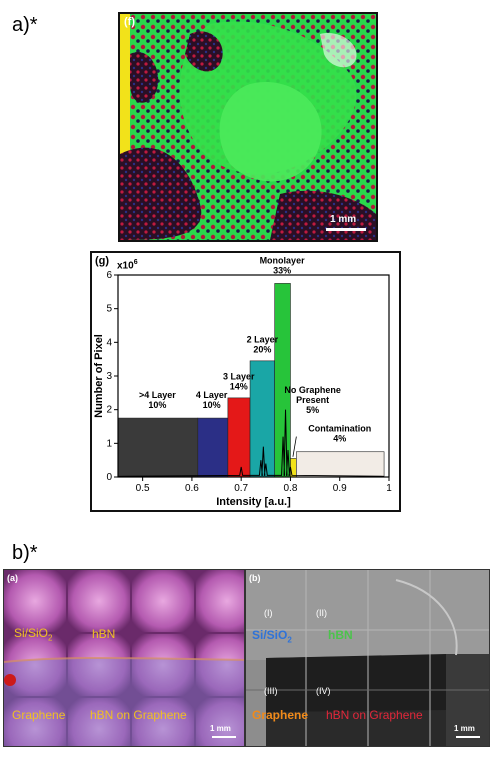 The width and height of the screenshot is (491, 775). What do you see at coordinates (289, 640) in the screenshot?
I see `label-sio2-b-sub: 2` at bounding box center [289, 640].